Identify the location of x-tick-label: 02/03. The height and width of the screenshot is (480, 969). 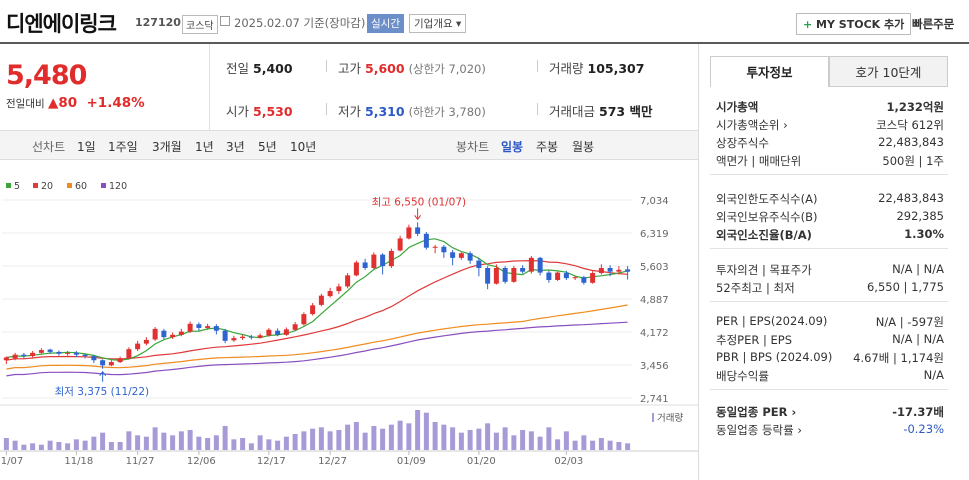
(568, 461).